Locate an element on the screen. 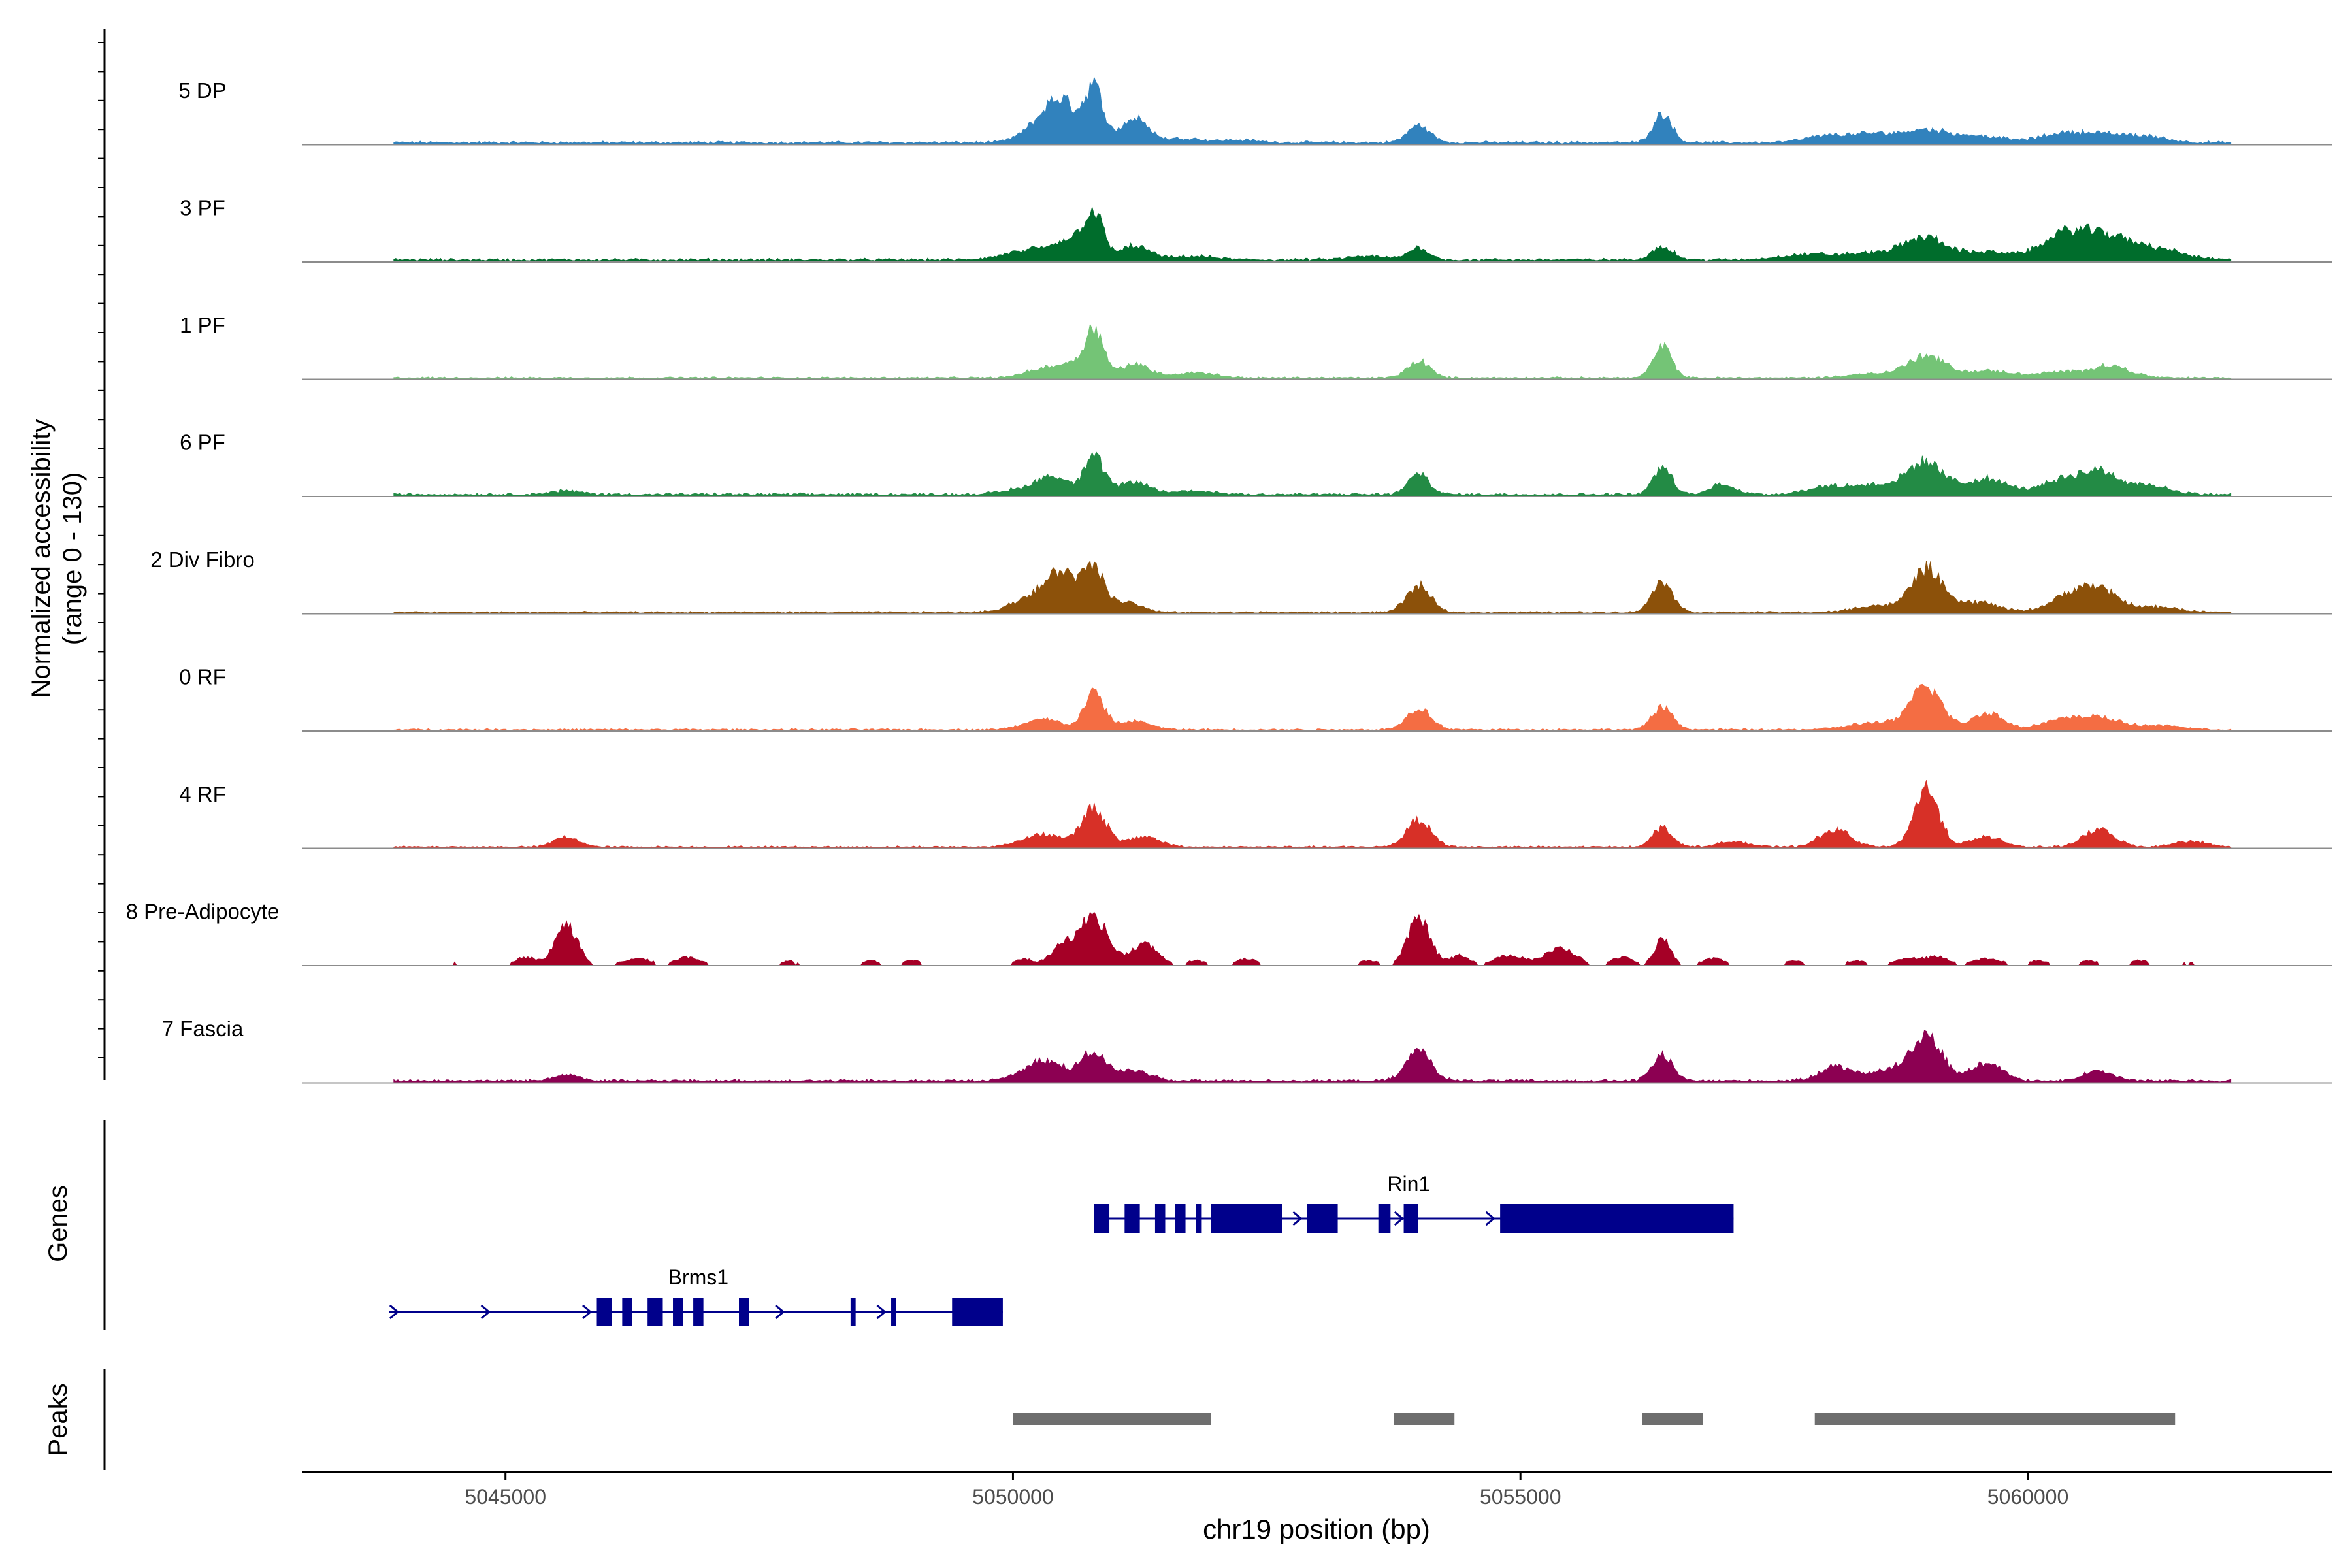  track-label: 1 PF is located at coordinates (202, 325).